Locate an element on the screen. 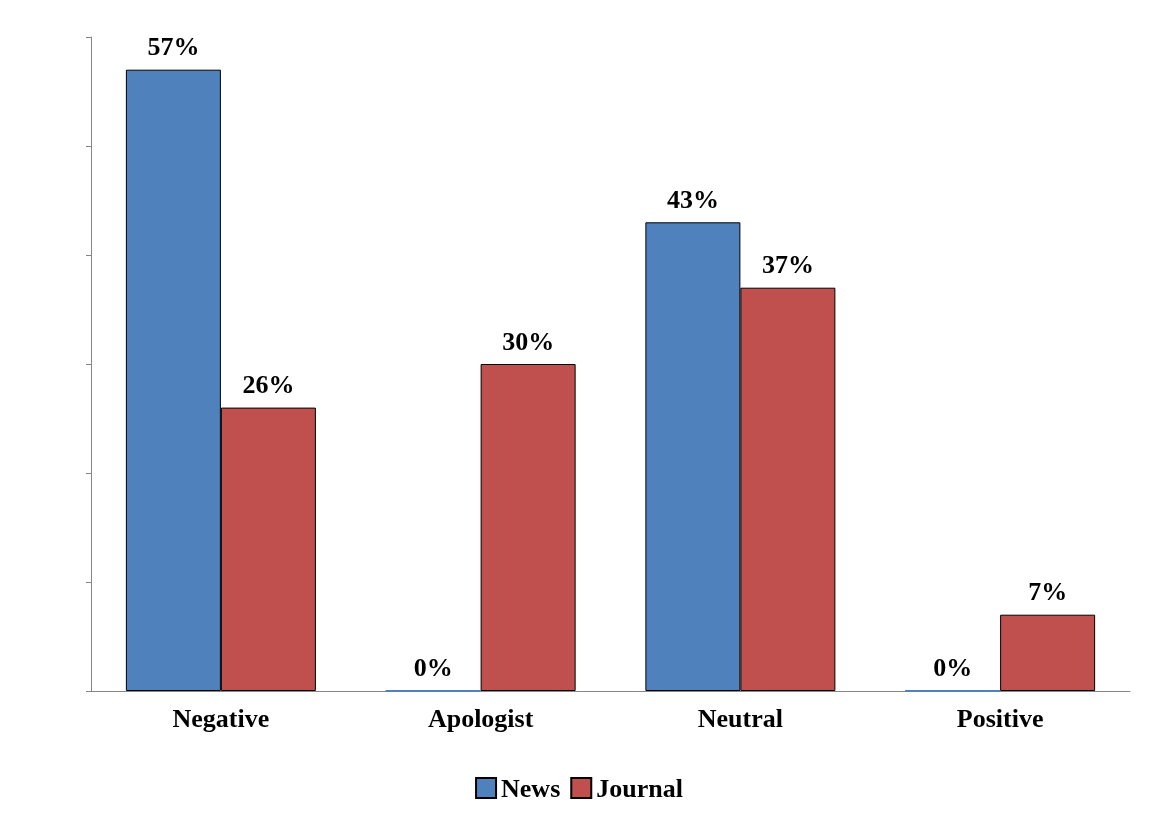 Image resolution: width=1158 pixels, height=826 pixels. data-label: 37% is located at coordinates (787, 265).